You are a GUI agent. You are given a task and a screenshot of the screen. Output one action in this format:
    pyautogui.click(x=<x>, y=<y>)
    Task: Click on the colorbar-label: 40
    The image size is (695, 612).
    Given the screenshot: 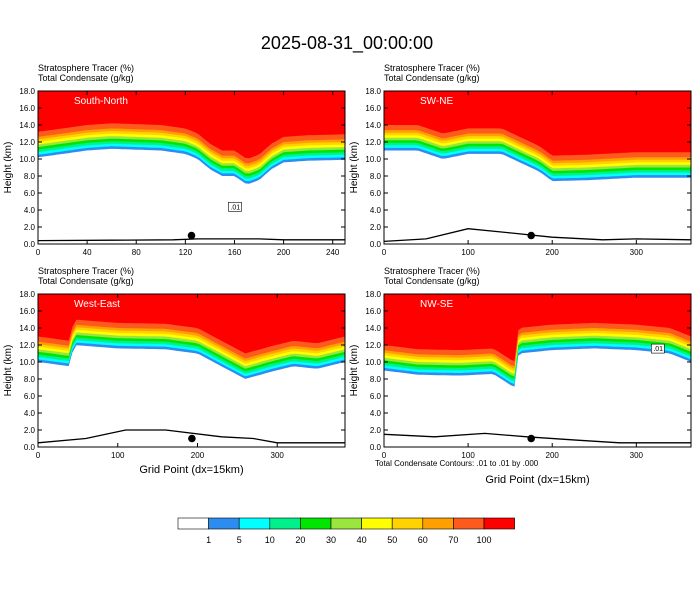 What is the action you would take?
    pyautogui.click(x=362, y=540)
    